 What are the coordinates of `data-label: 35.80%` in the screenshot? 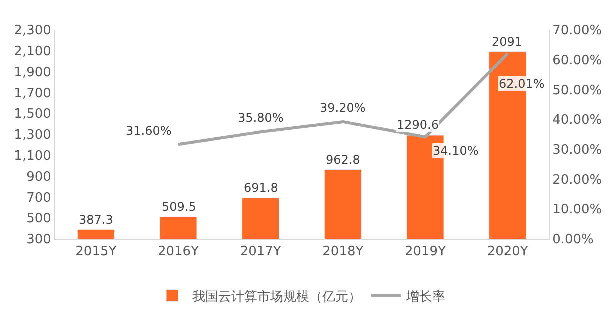 It's located at (261, 118).